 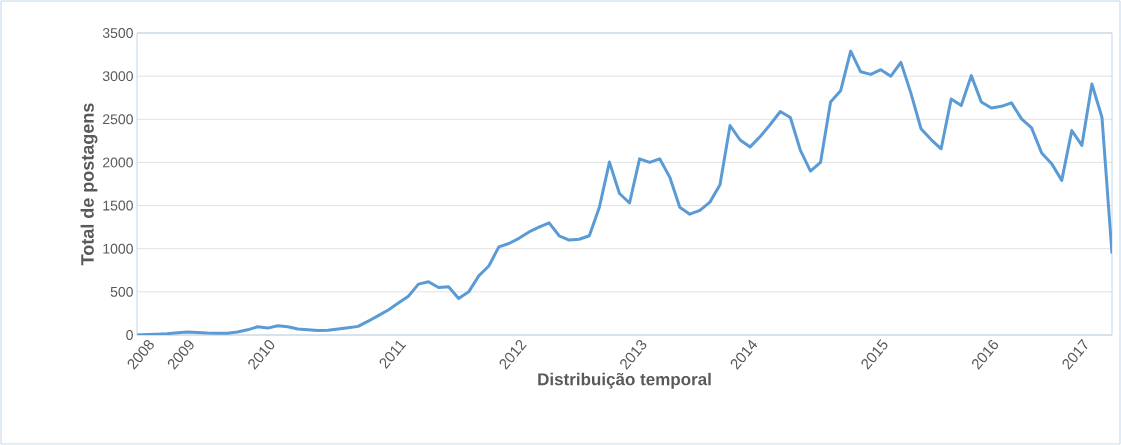 I want to click on y-tick-label: 500, so click(x=121, y=291).